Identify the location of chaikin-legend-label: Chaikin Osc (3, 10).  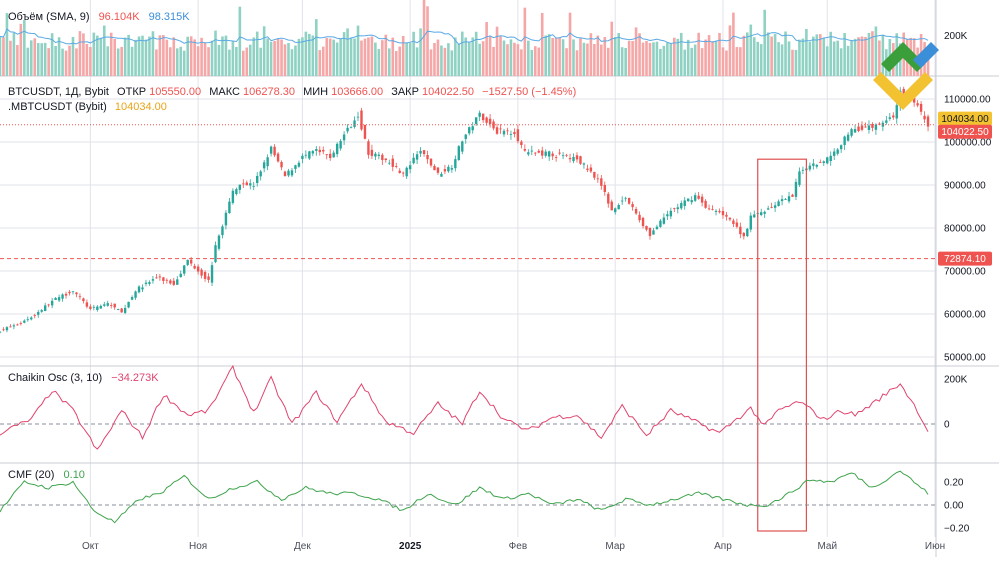
(55, 378).